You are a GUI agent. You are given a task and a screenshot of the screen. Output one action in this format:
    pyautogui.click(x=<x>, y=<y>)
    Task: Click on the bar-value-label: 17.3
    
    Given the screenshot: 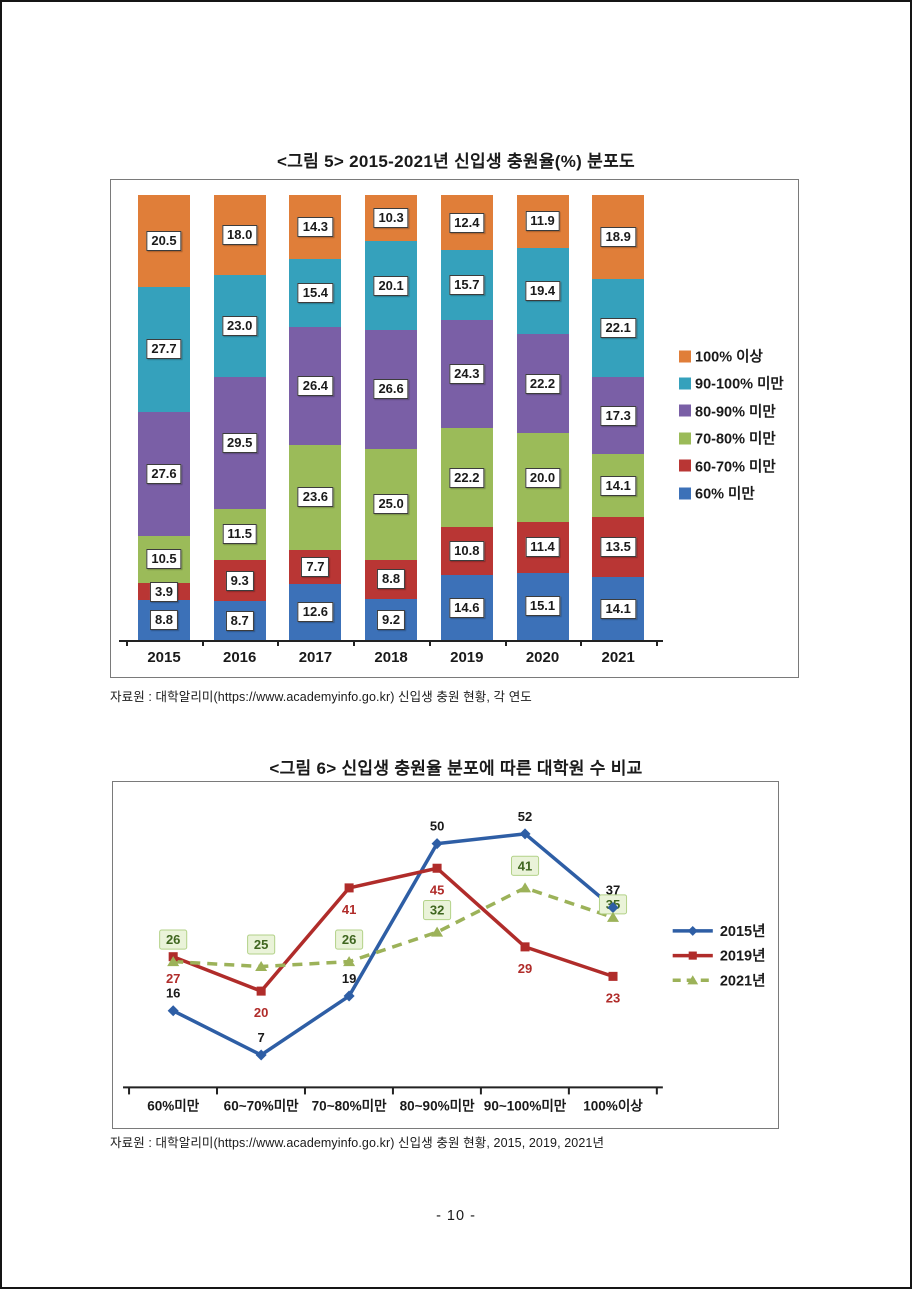 What is the action you would take?
    pyautogui.click(x=618, y=415)
    